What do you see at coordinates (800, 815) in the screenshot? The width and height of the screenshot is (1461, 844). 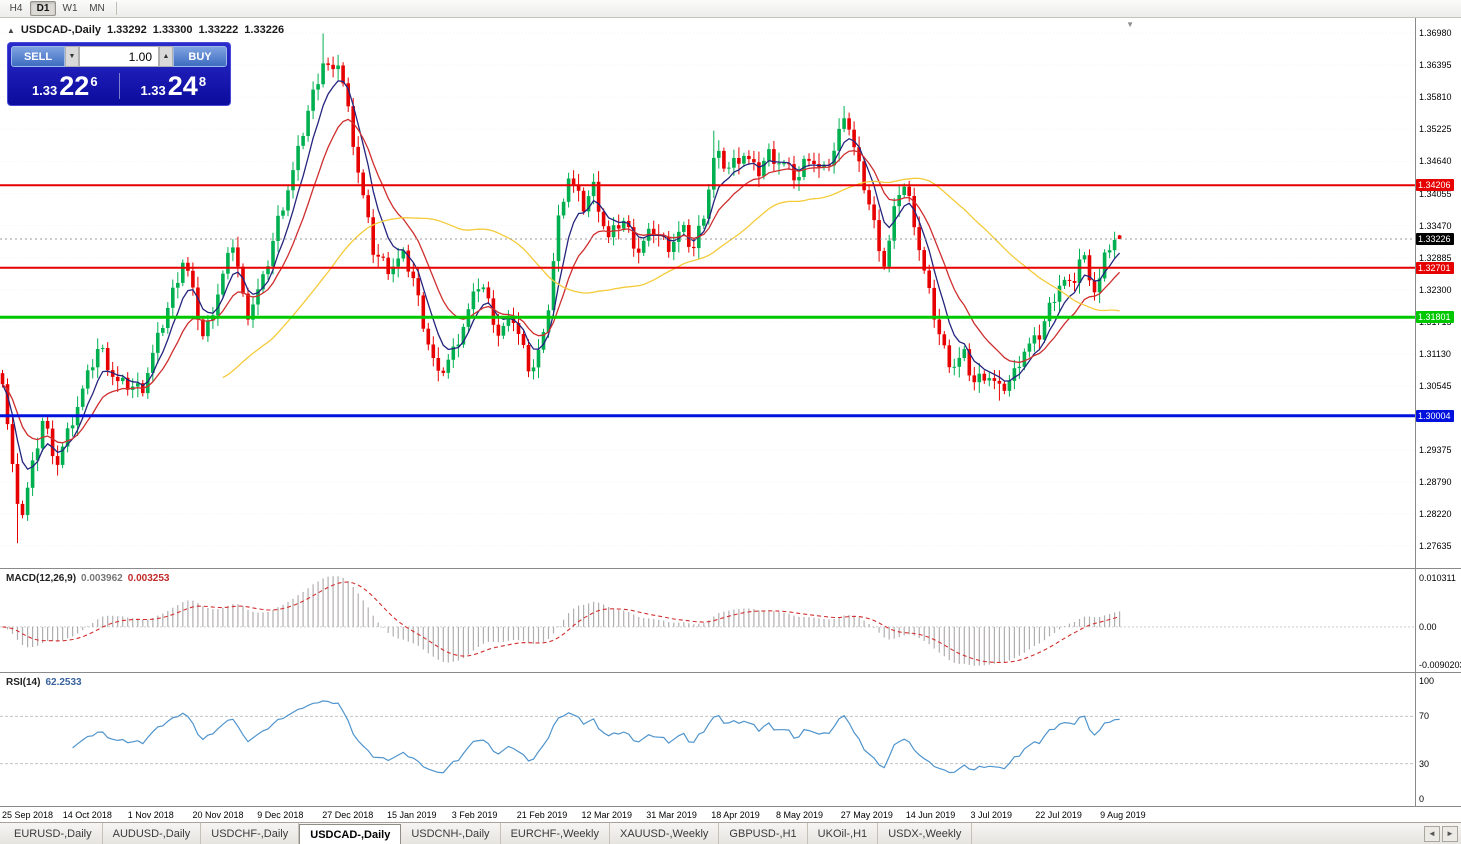 I see `date-axis-label: 8 May 2019` at bounding box center [800, 815].